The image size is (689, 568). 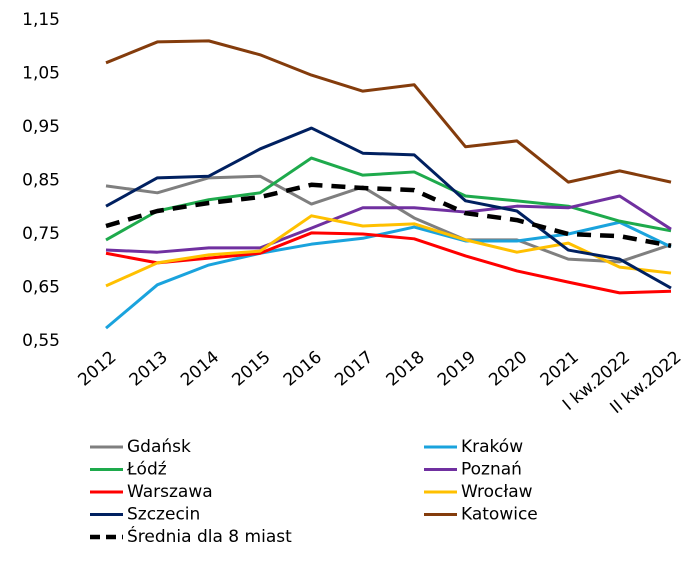 What do you see at coordinates (41, 127) in the screenshot?
I see `y-tick-label: 0,95` at bounding box center [41, 127].